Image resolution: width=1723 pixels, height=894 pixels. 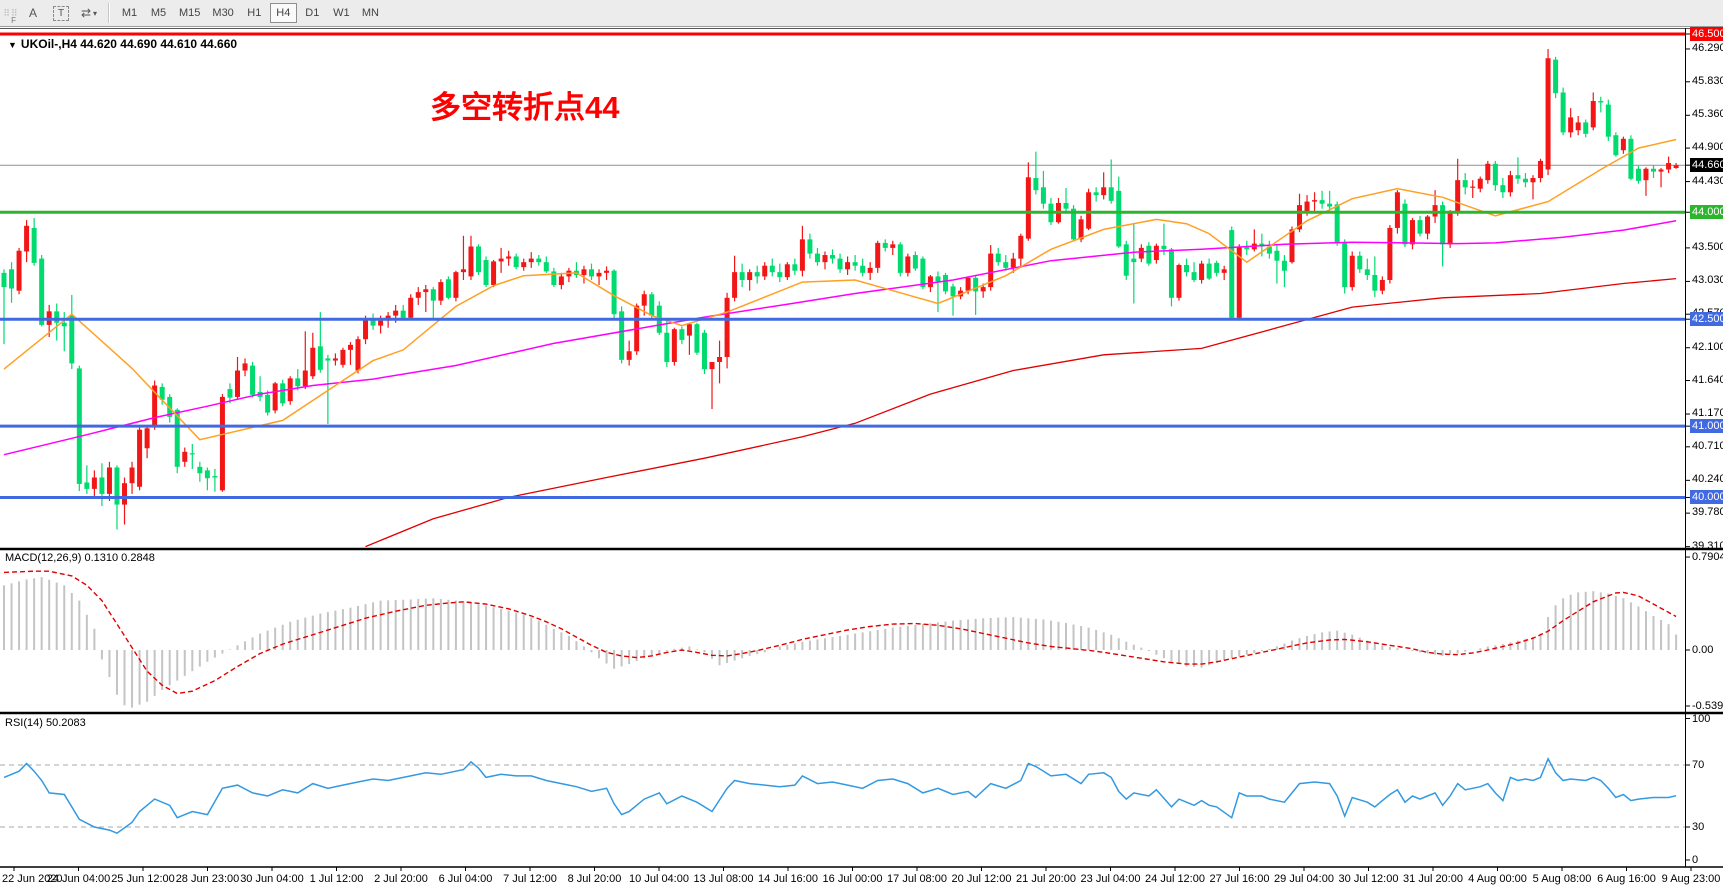 I want to click on time-scale-label: 16 Jul 00:00, so click(x=852, y=879).